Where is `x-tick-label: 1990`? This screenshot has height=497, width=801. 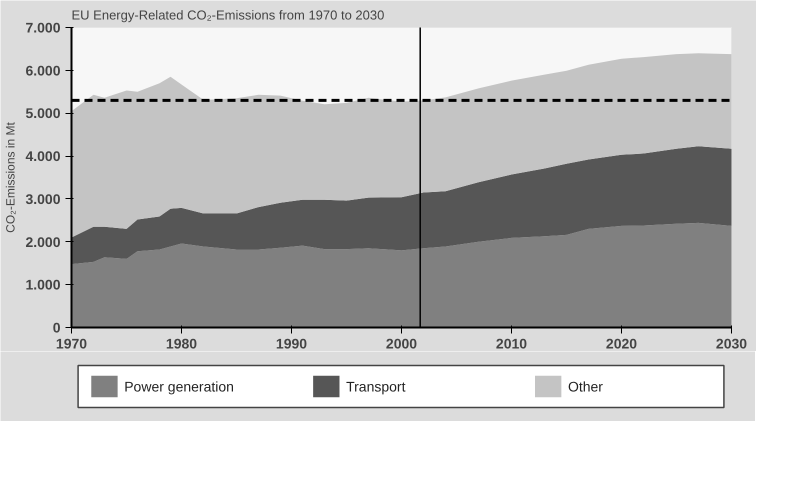
x-tick-label: 1990 is located at coordinates (292, 344).